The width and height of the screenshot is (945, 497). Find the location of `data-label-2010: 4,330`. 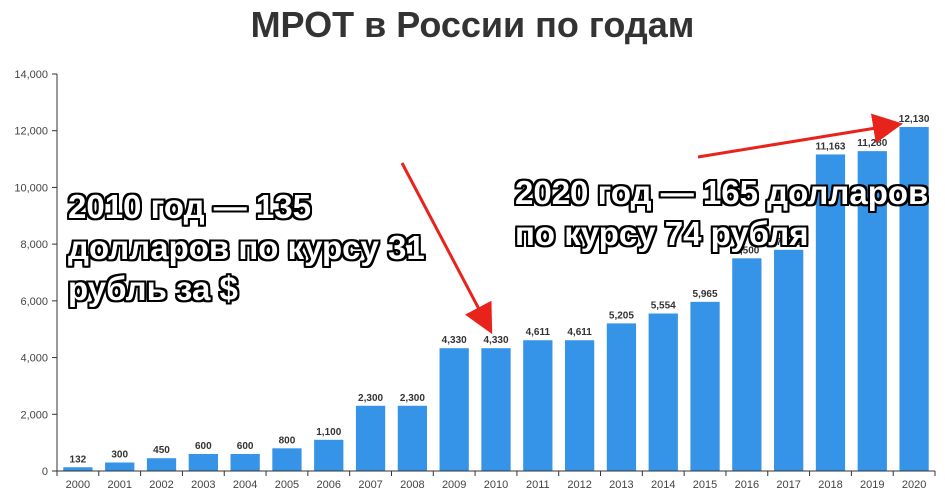

data-label-2010: 4,330 is located at coordinates (495, 340).